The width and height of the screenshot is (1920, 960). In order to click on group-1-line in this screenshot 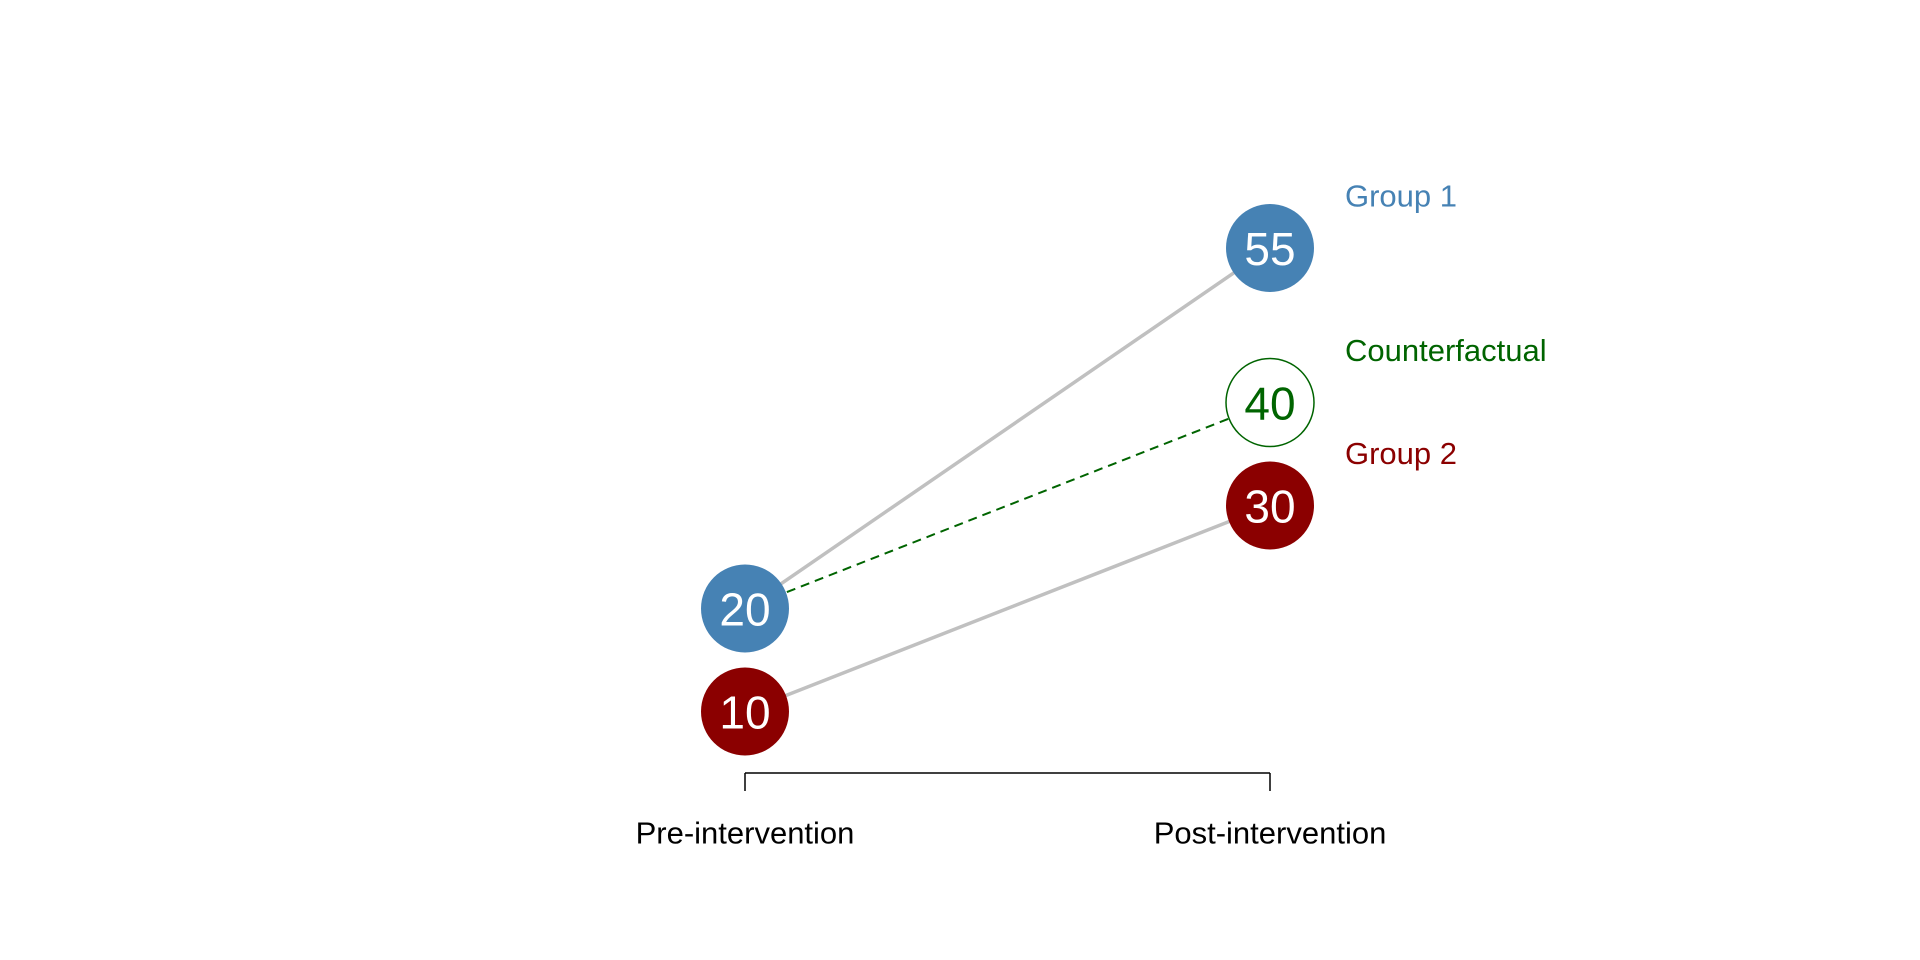, I will do `click(1007, 428)`.